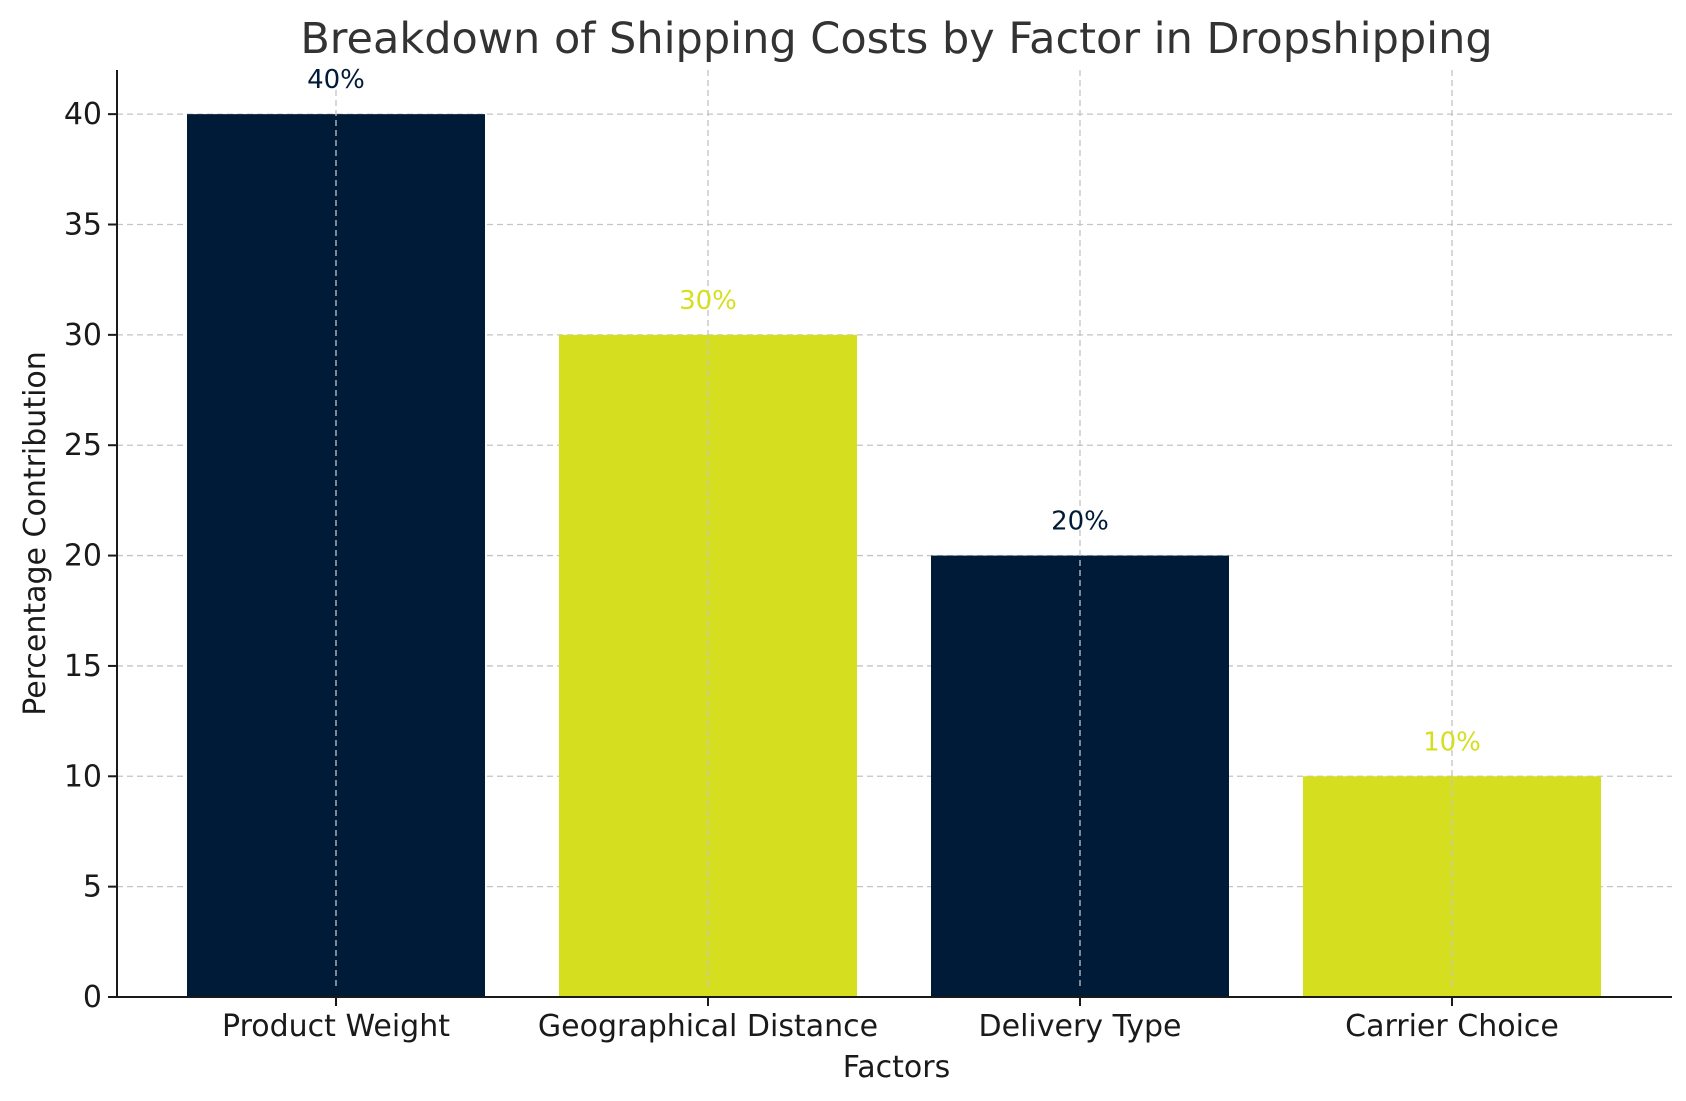 This screenshot has width=1686, height=1101. What do you see at coordinates (896, 1067) in the screenshot?
I see `x-axis-label: Factors` at bounding box center [896, 1067].